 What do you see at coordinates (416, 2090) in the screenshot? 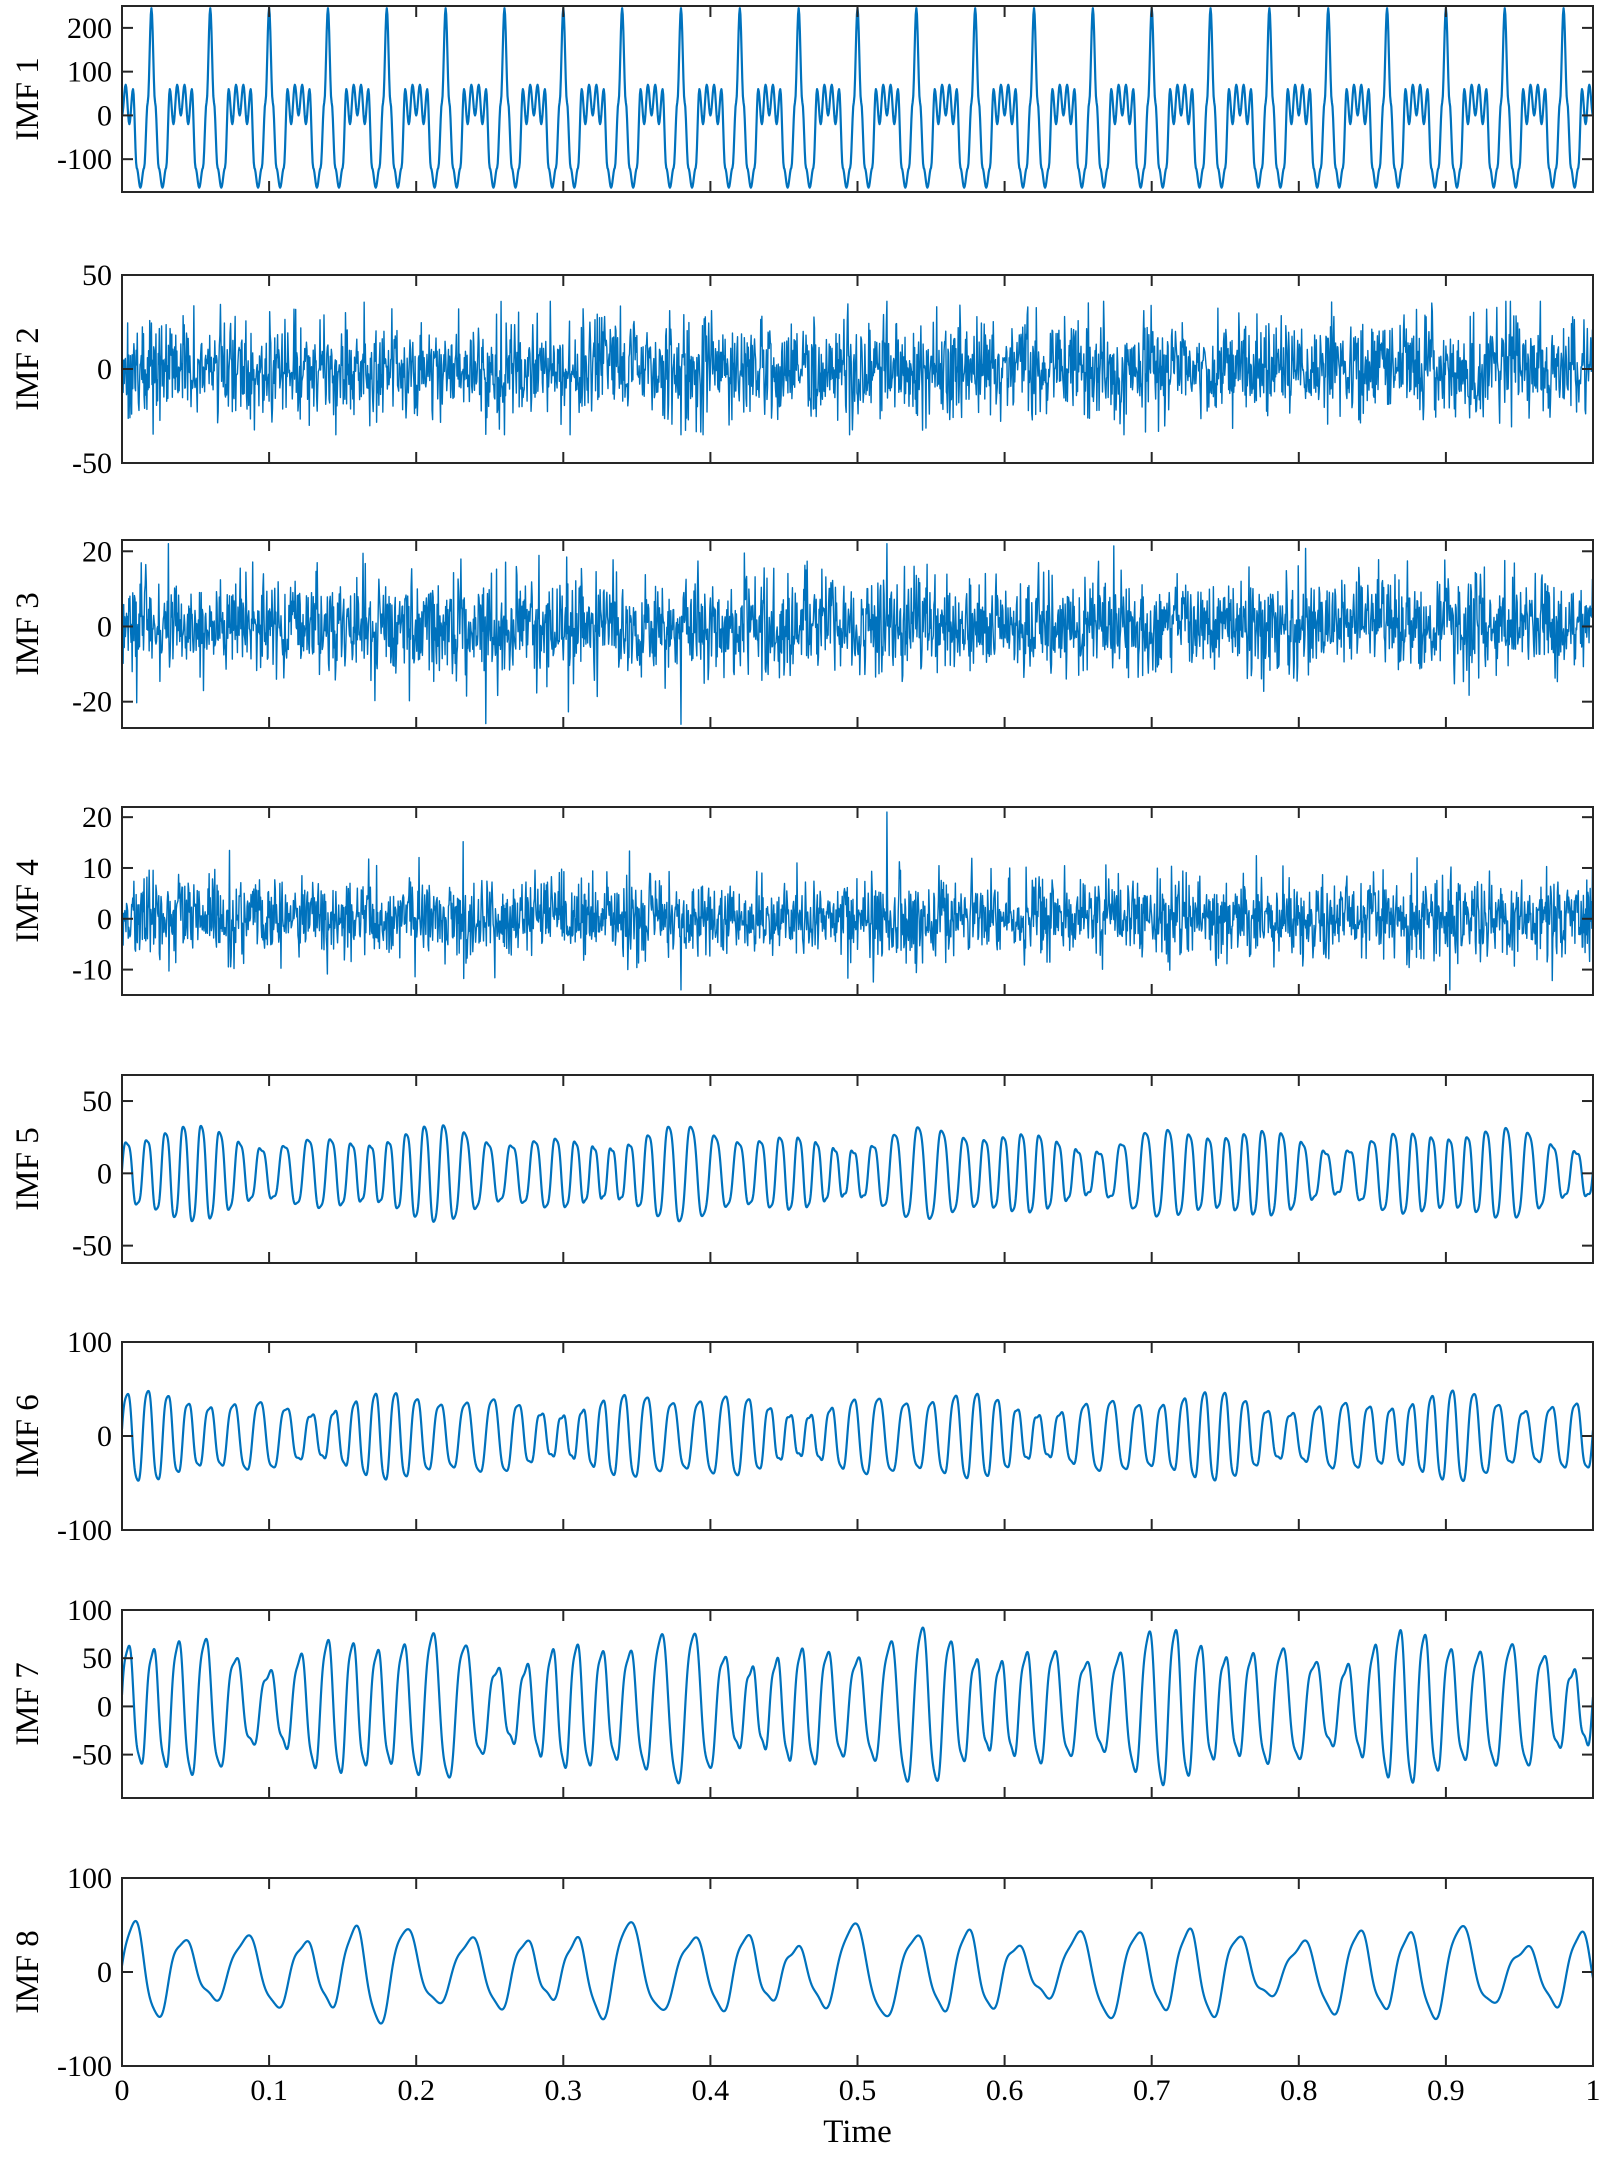
I see `x-tick-label: 0.2` at bounding box center [416, 2090].